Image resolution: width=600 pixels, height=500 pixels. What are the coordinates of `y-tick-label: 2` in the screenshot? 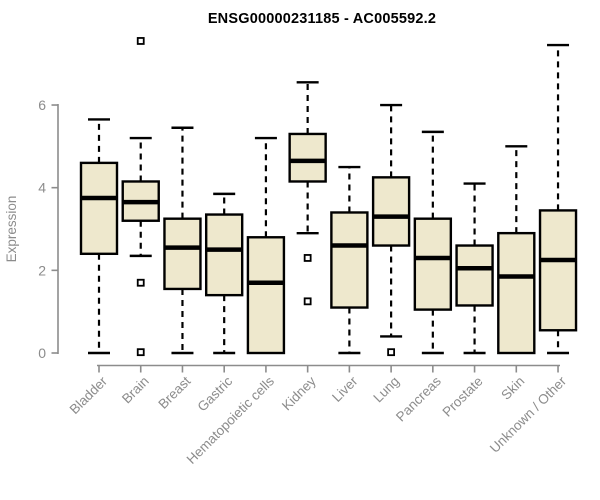 It's located at (42, 270).